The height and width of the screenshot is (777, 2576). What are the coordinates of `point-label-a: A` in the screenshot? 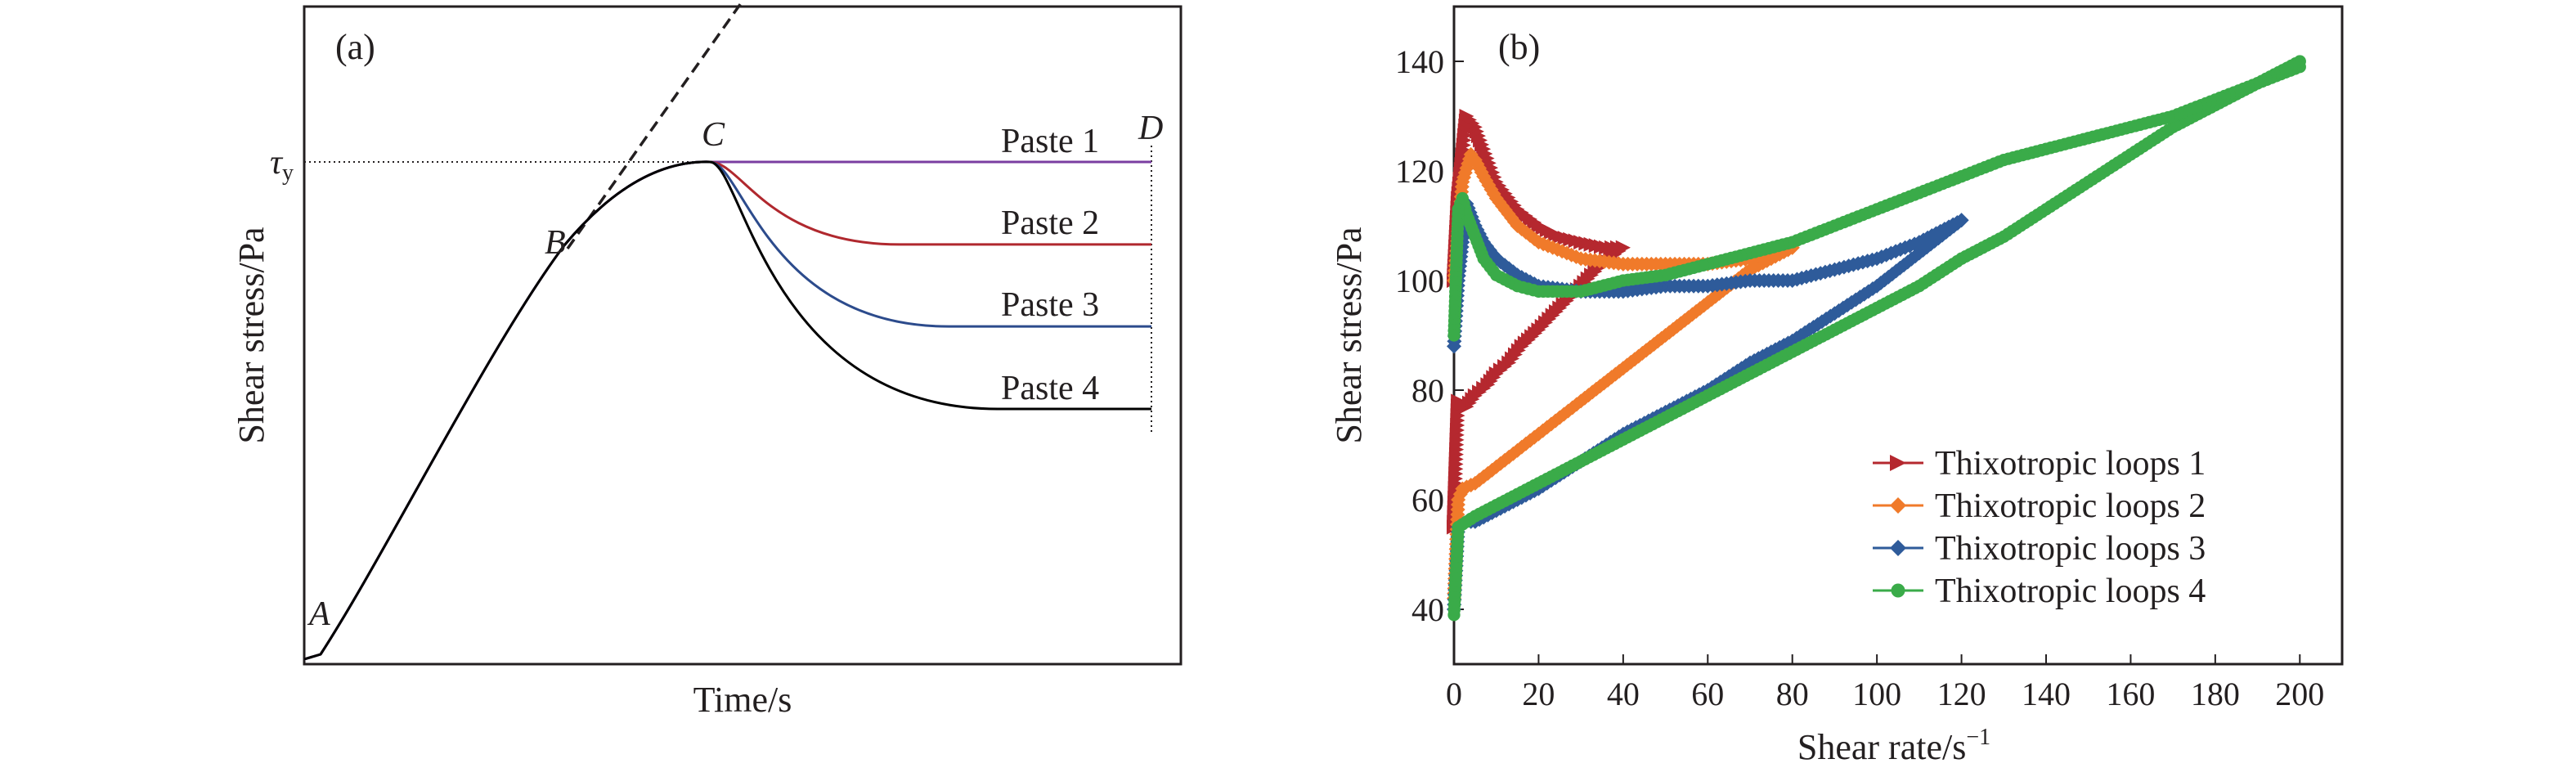 It's located at (319, 614).